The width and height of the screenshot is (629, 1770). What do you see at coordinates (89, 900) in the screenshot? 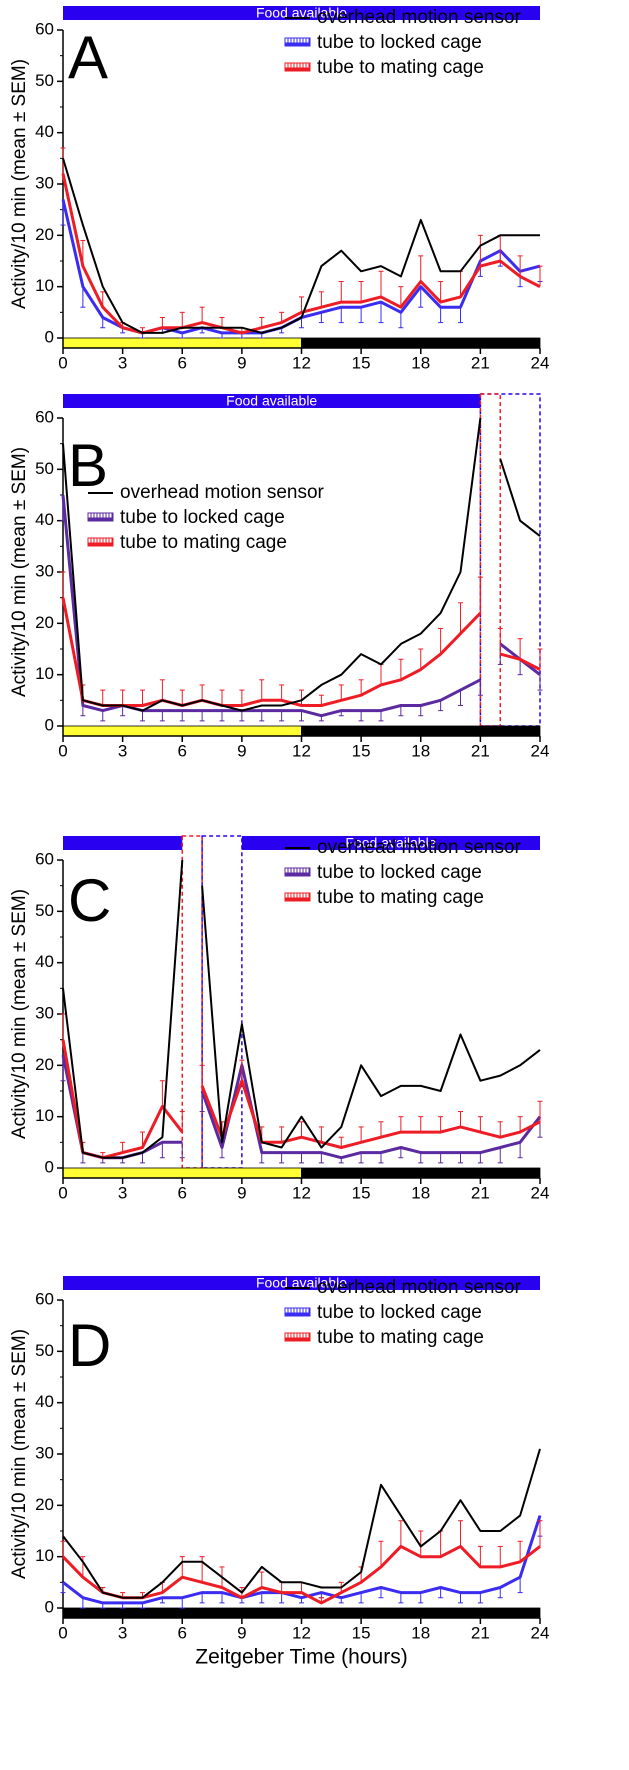
I see `panel-letter: C` at bounding box center [89, 900].